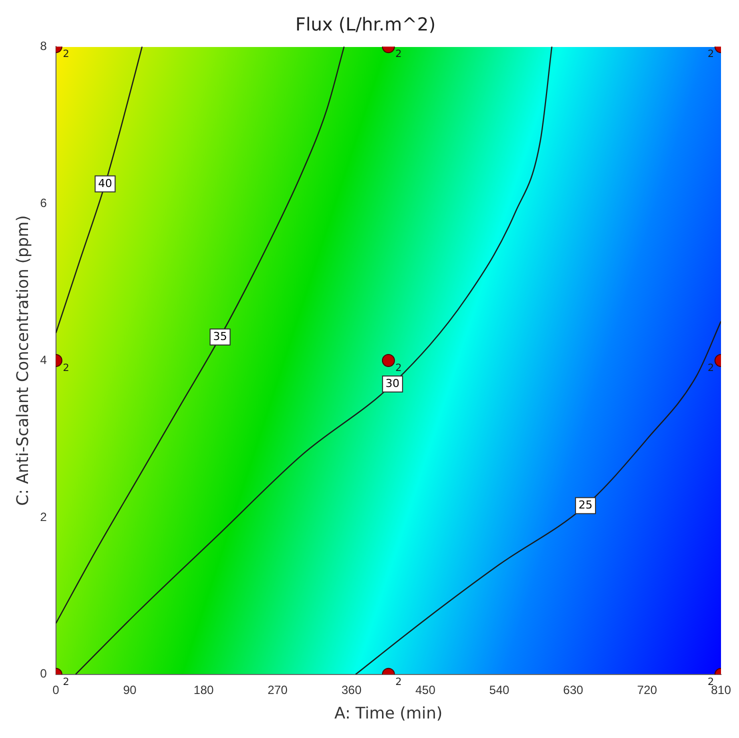 Image resolution: width=739 pixels, height=738 pixels. Describe the element at coordinates (388, 713) in the screenshot. I see `x-axis-title: A: Time (min)` at that location.